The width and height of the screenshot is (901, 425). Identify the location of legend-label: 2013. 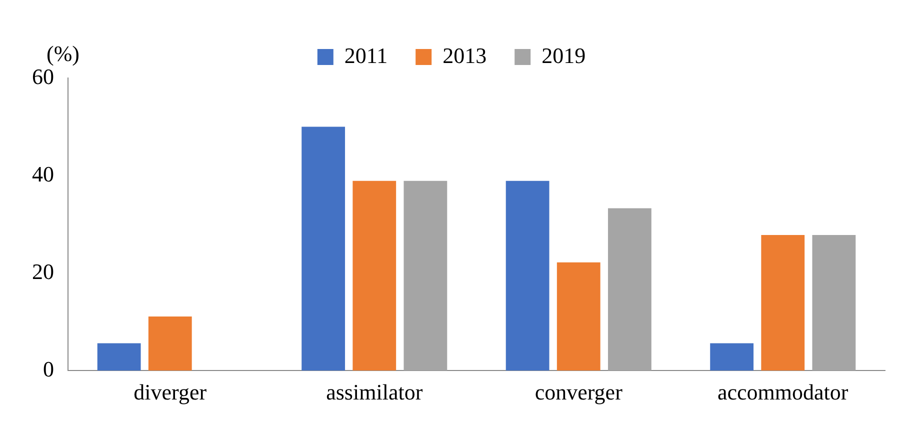
(464, 55).